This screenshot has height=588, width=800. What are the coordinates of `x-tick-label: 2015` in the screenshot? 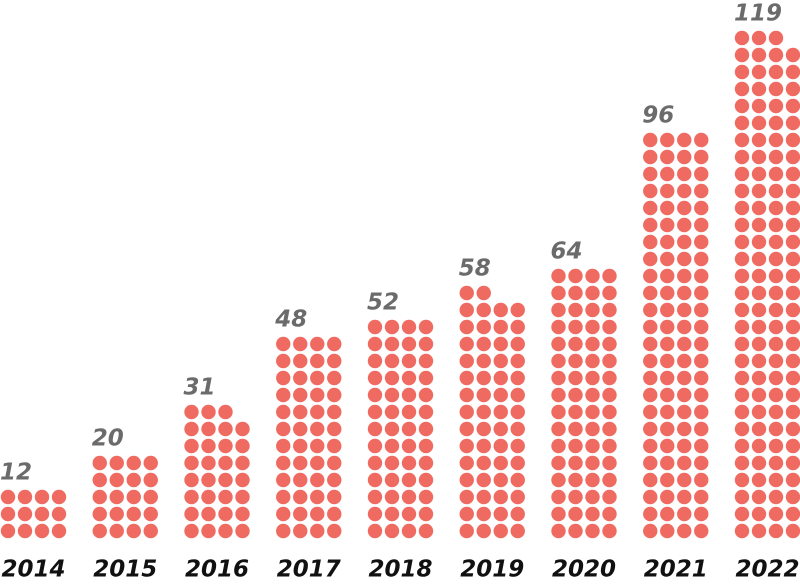 It's located at (125, 570).